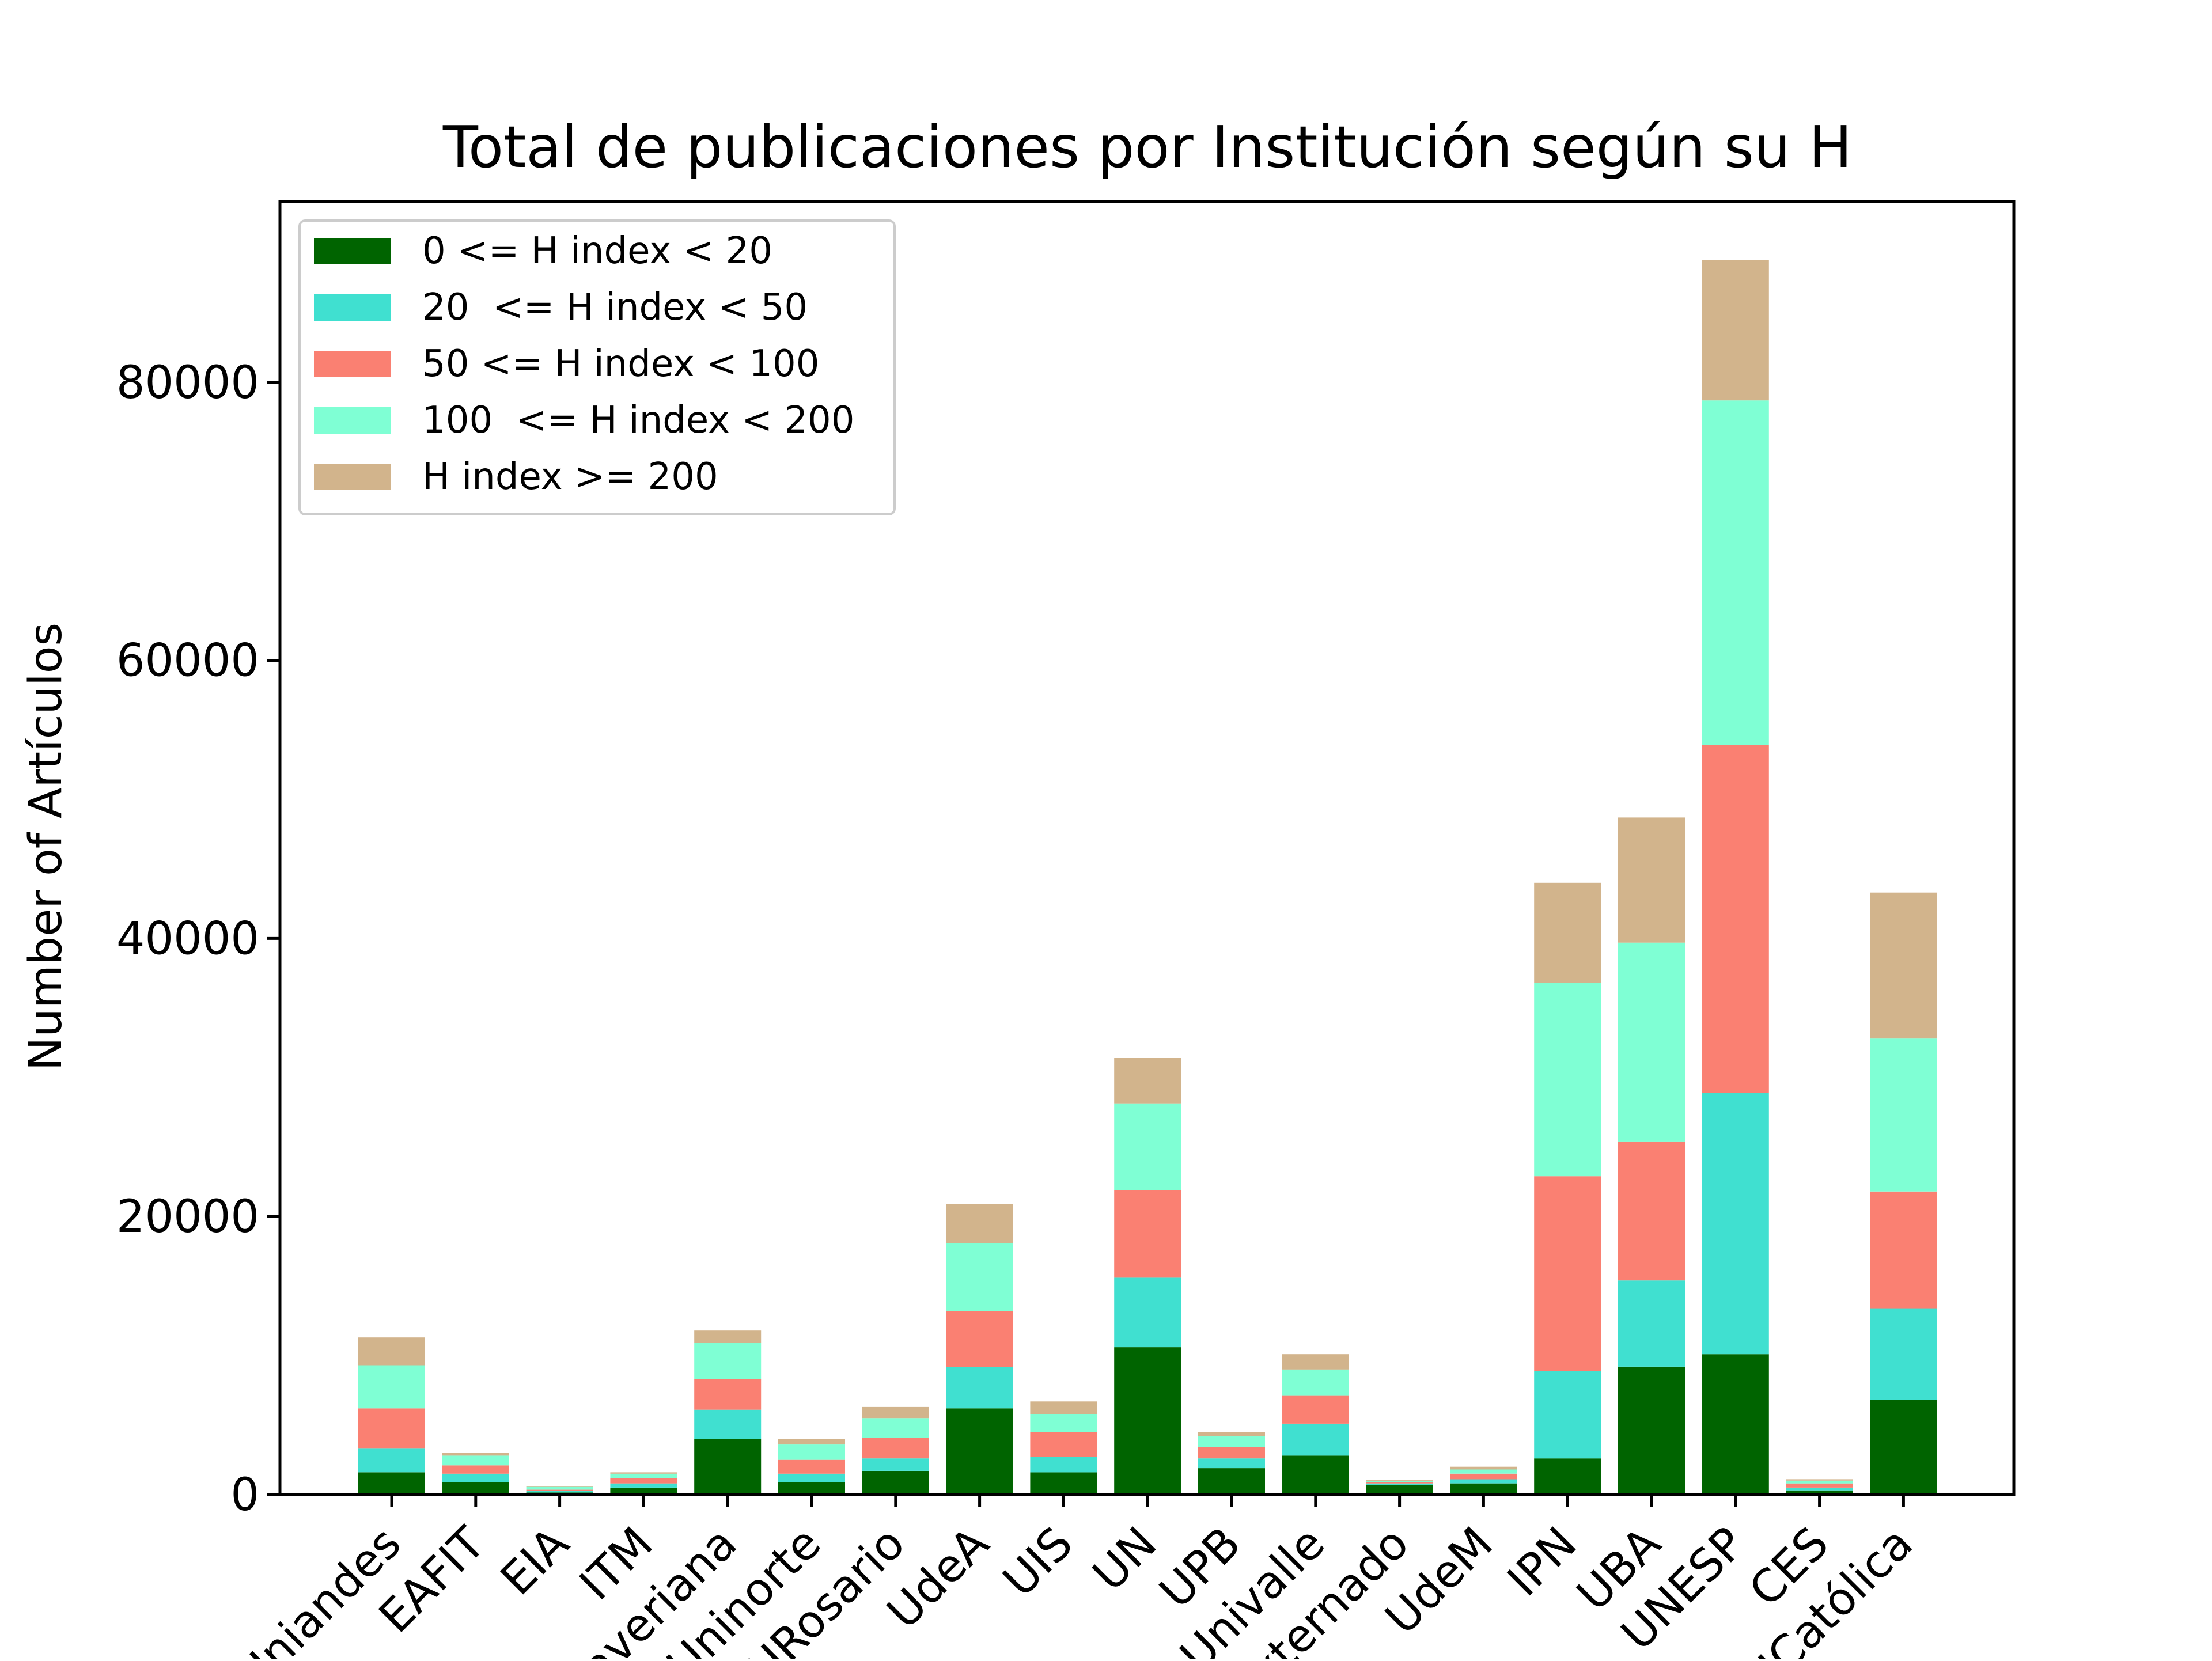 This screenshot has width=2212, height=1661. I want to click on legend-label: 50 <= H index < 100, so click(620, 364).